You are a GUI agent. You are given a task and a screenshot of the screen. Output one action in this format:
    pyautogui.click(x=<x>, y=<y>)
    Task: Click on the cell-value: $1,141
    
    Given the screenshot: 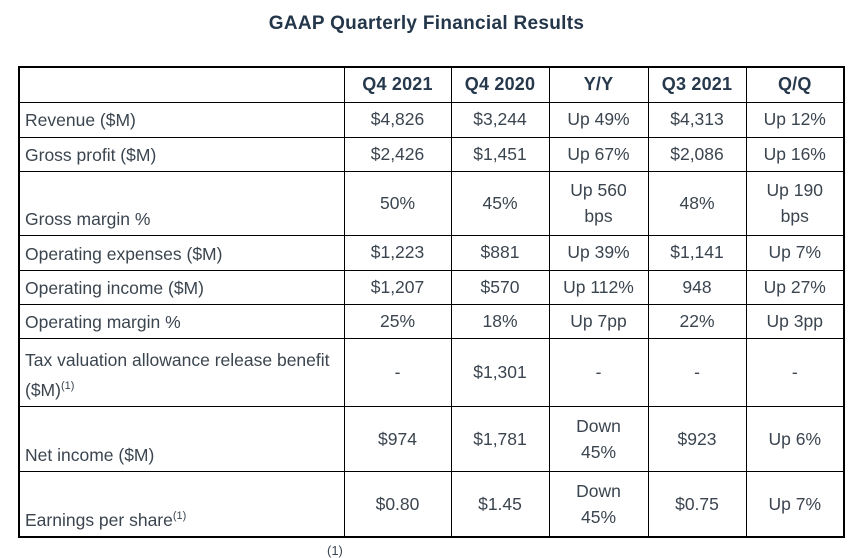 What is the action you would take?
    pyautogui.click(x=697, y=252)
    